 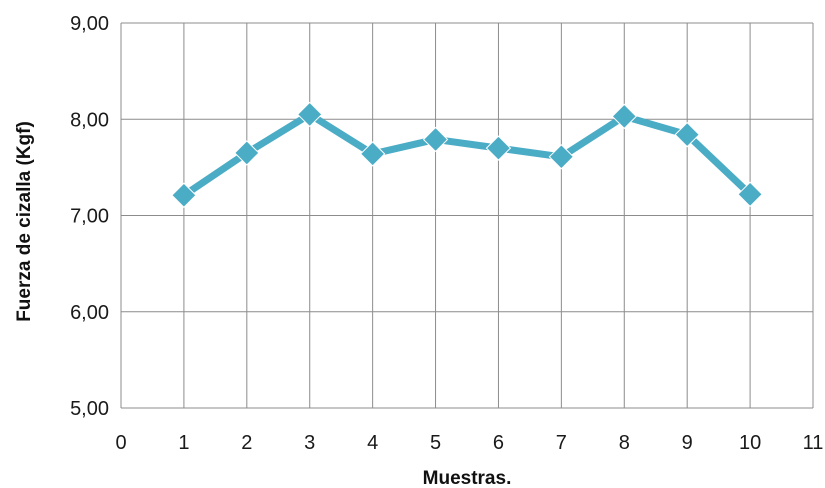 What do you see at coordinates (498, 443) in the screenshot?
I see `x-tick-label: 6` at bounding box center [498, 443].